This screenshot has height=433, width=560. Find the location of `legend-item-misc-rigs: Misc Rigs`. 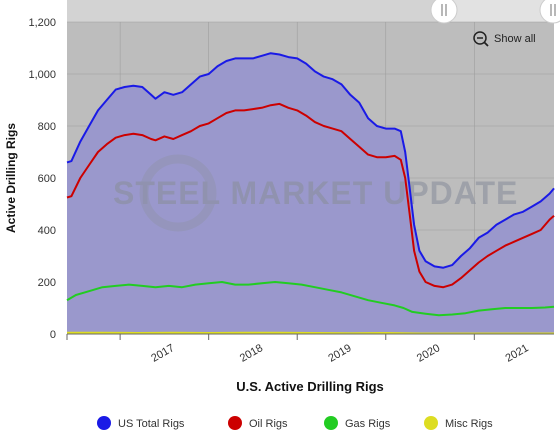

legend-item-misc-rigs: Misc Rigs is located at coordinates (458, 423).